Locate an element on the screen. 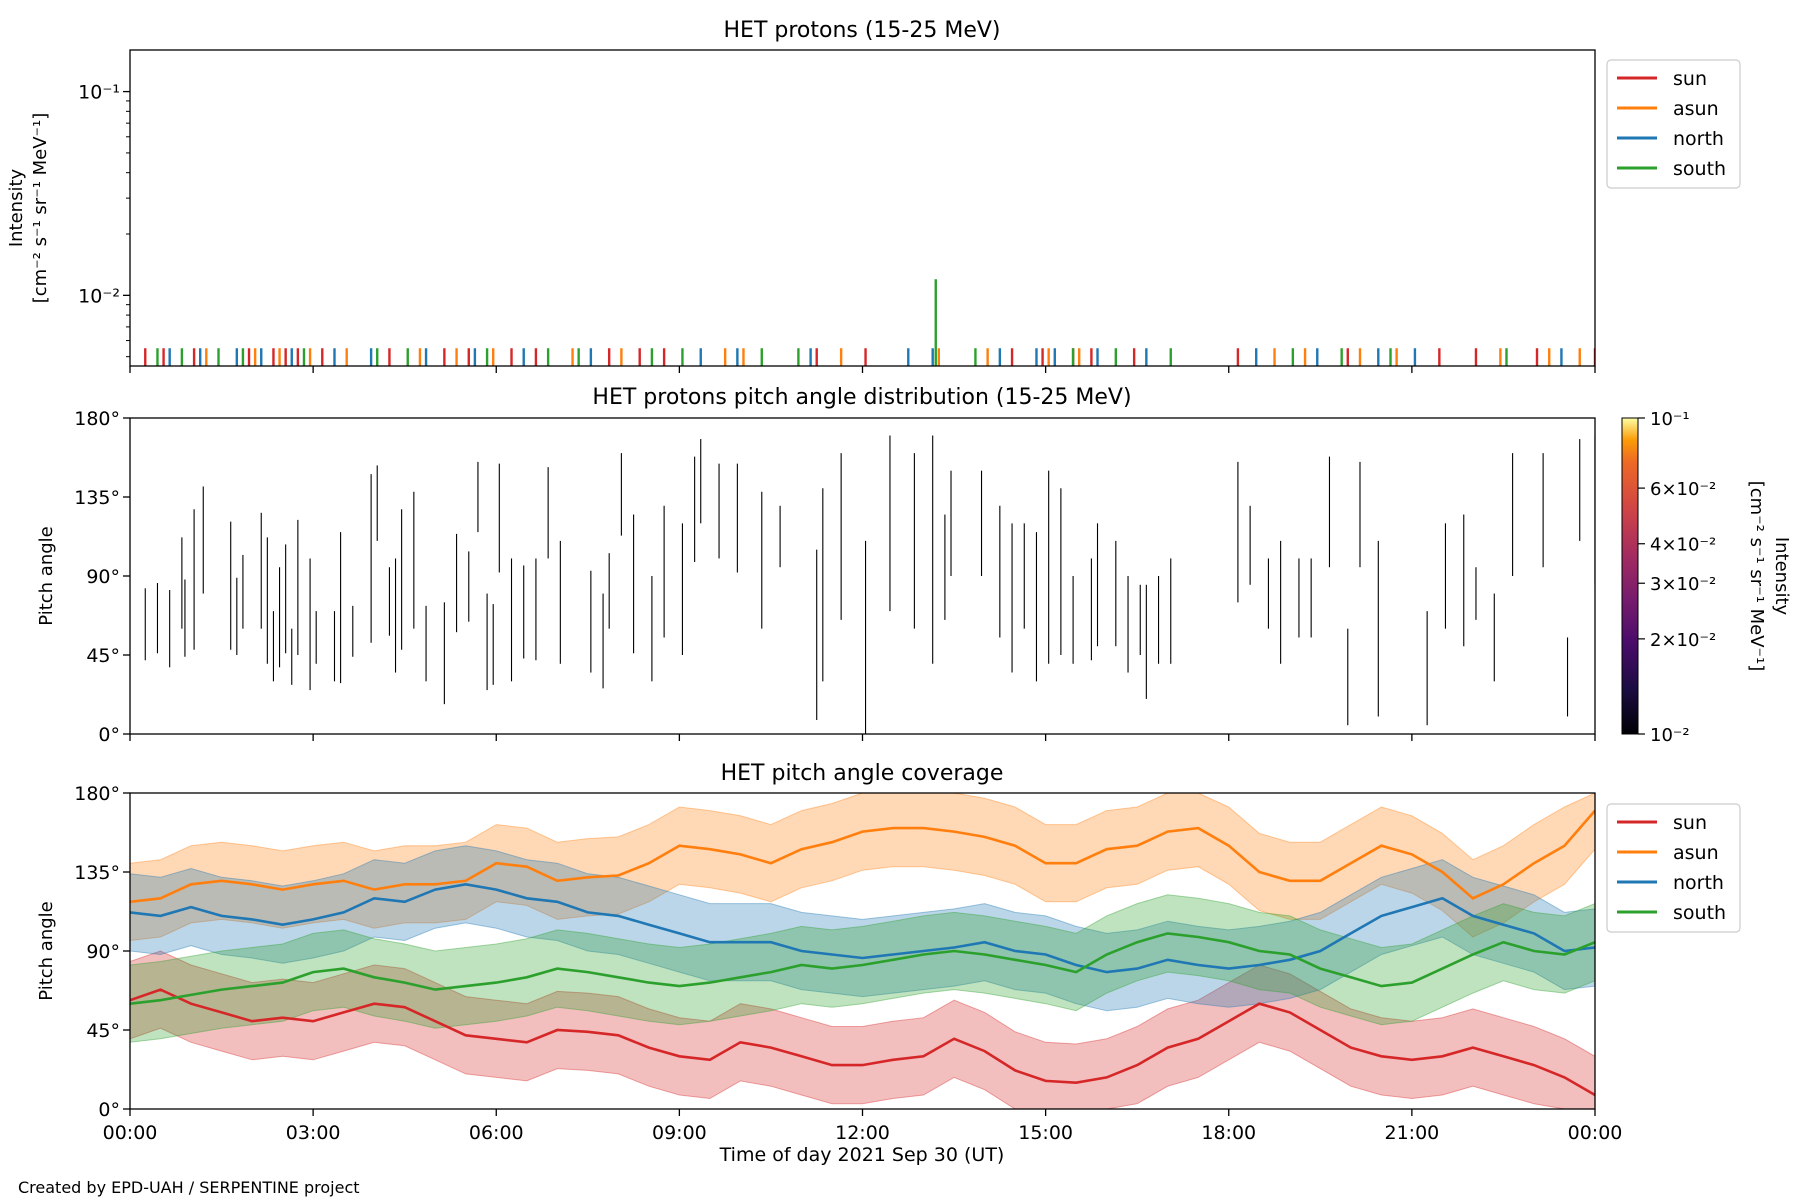  colorbar-label-line1: Intensity is located at coordinates (1781, 576).